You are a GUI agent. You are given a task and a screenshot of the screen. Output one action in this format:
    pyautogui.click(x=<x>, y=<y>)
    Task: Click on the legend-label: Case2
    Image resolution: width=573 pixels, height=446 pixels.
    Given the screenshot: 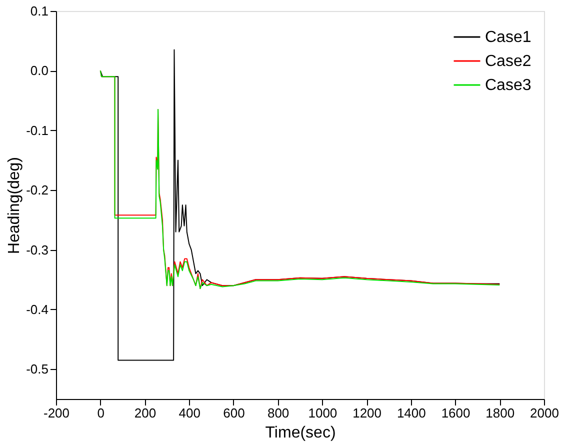 What is the action you would take?
    pyautogui.click(x=508, y=61)
    